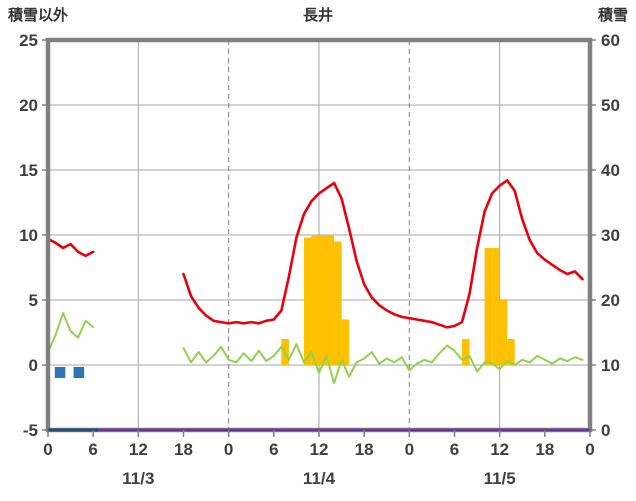 The image size is (636, 501). I want to click on y-right-tick-label: 30, so click(610, 235).